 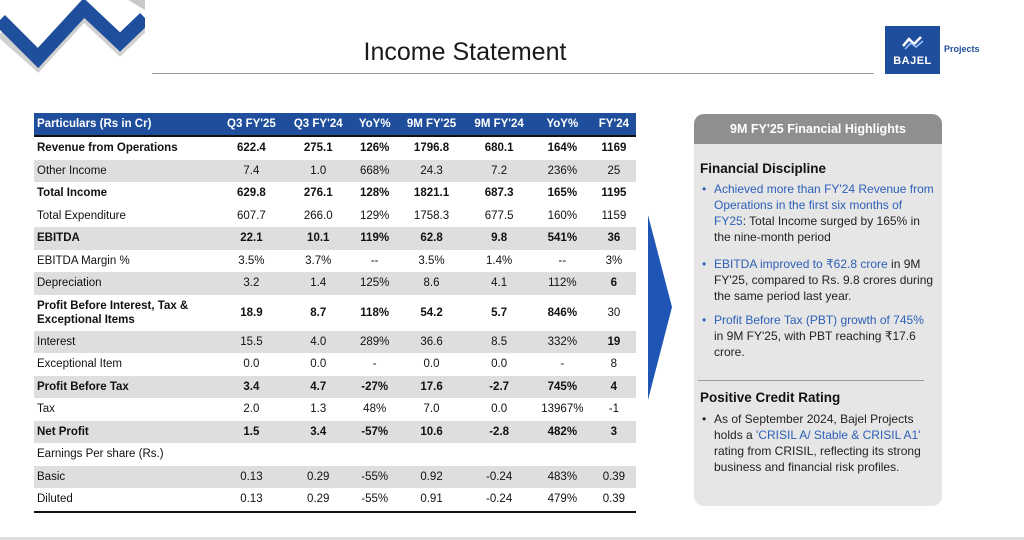 What do you see at coordinates (374, 500) in the screenshot?
I see `table-cell: -55%` at bounding box center [374, 500].